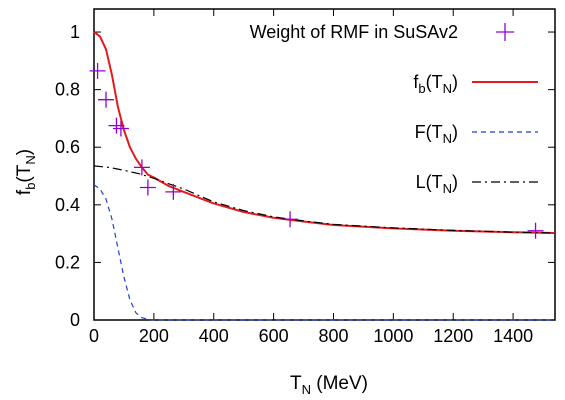 The height and width of the screenshot is (400, 565). Describe the element at coordinates (75, 32) in the screenshot. I see `y-tick-label: 1` at that location.